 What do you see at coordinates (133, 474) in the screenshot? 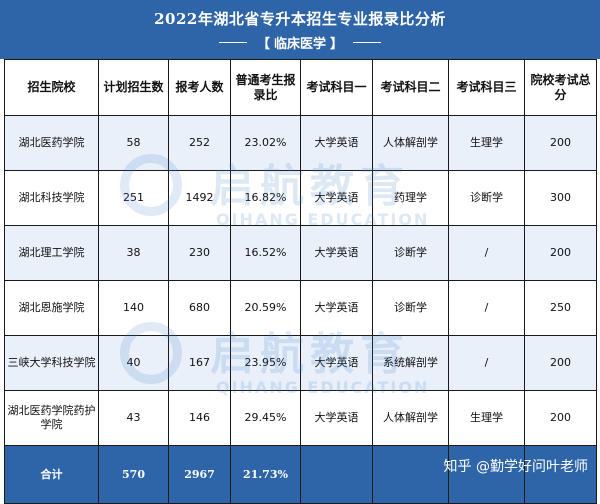
I see `total-planned-cell: 570` at bounding box center [133, 474].